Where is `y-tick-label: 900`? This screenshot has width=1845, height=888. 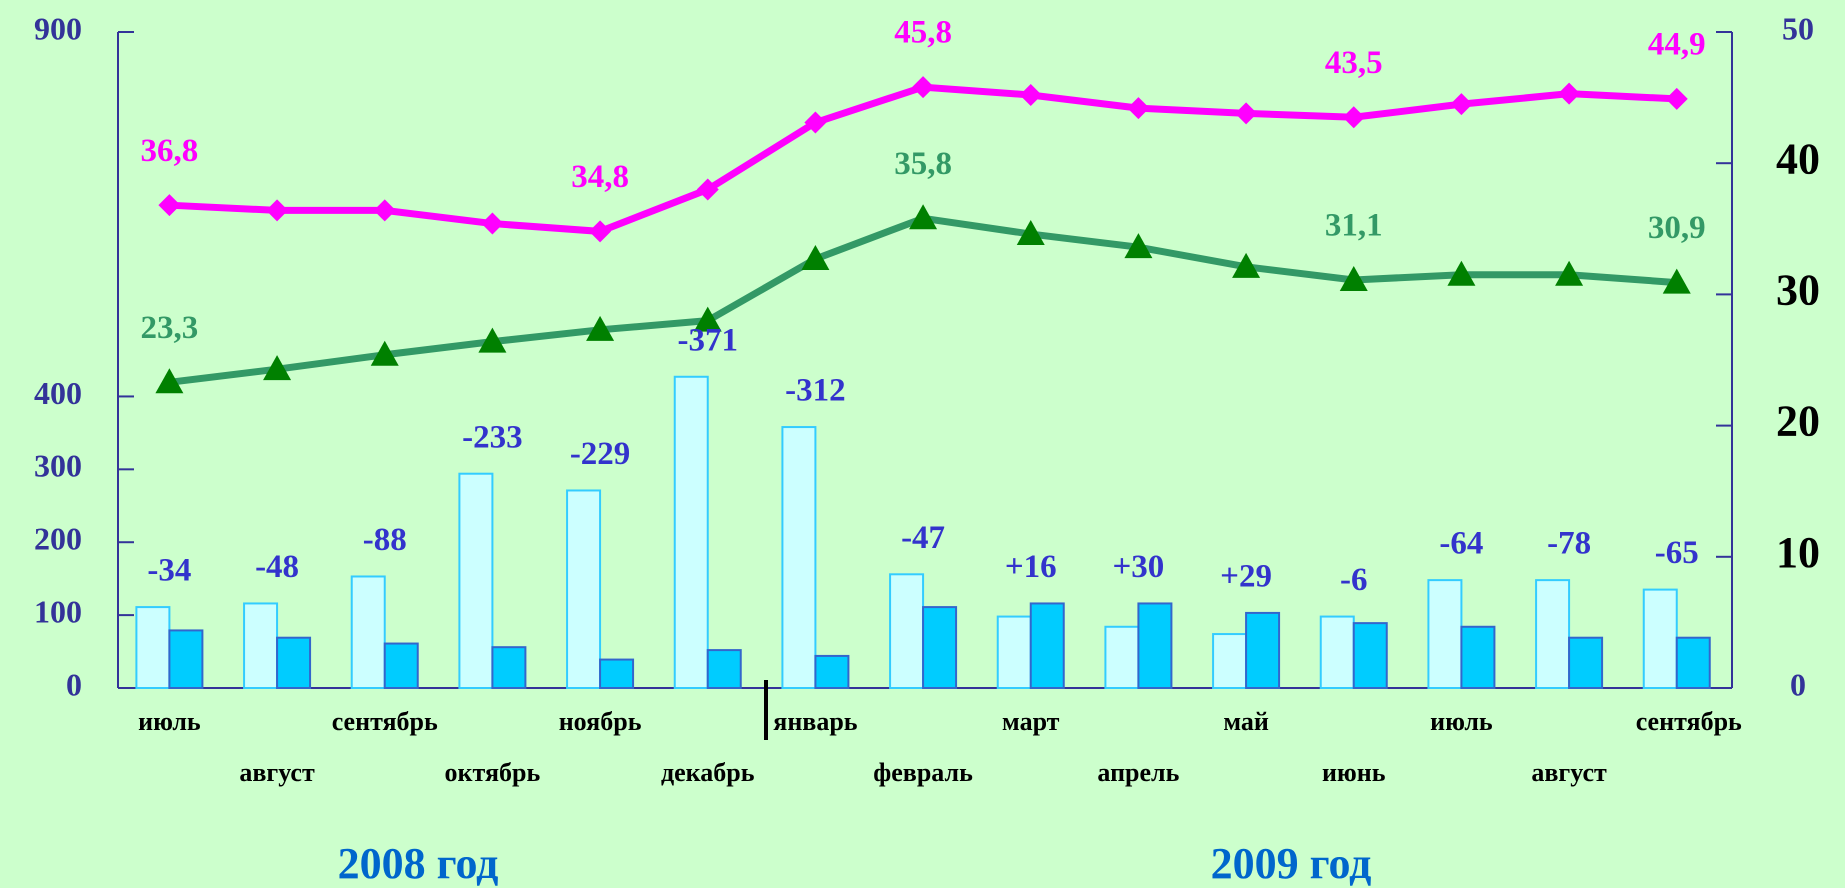
y-tick-label: 900 is located at coordinates (58, 28).